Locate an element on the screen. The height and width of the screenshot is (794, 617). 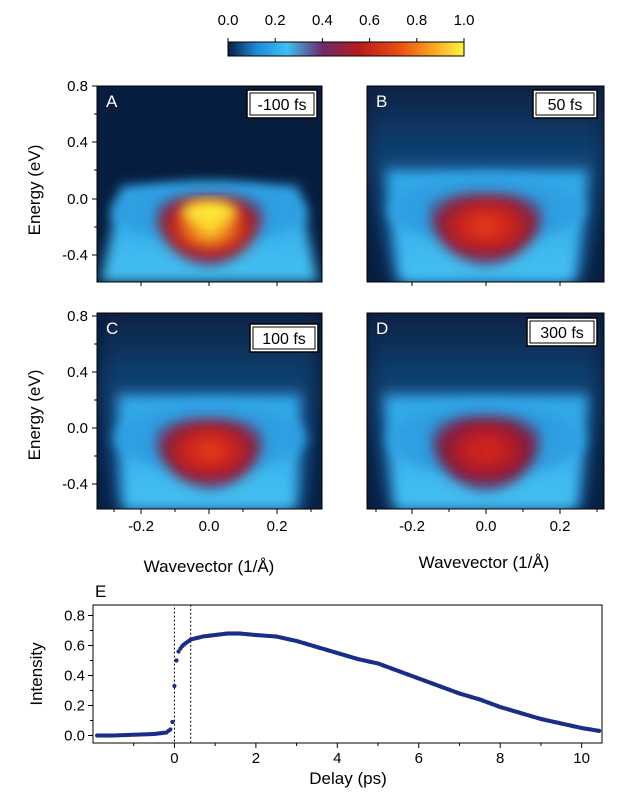
heatmap-a is located at coordinates (209, 184).